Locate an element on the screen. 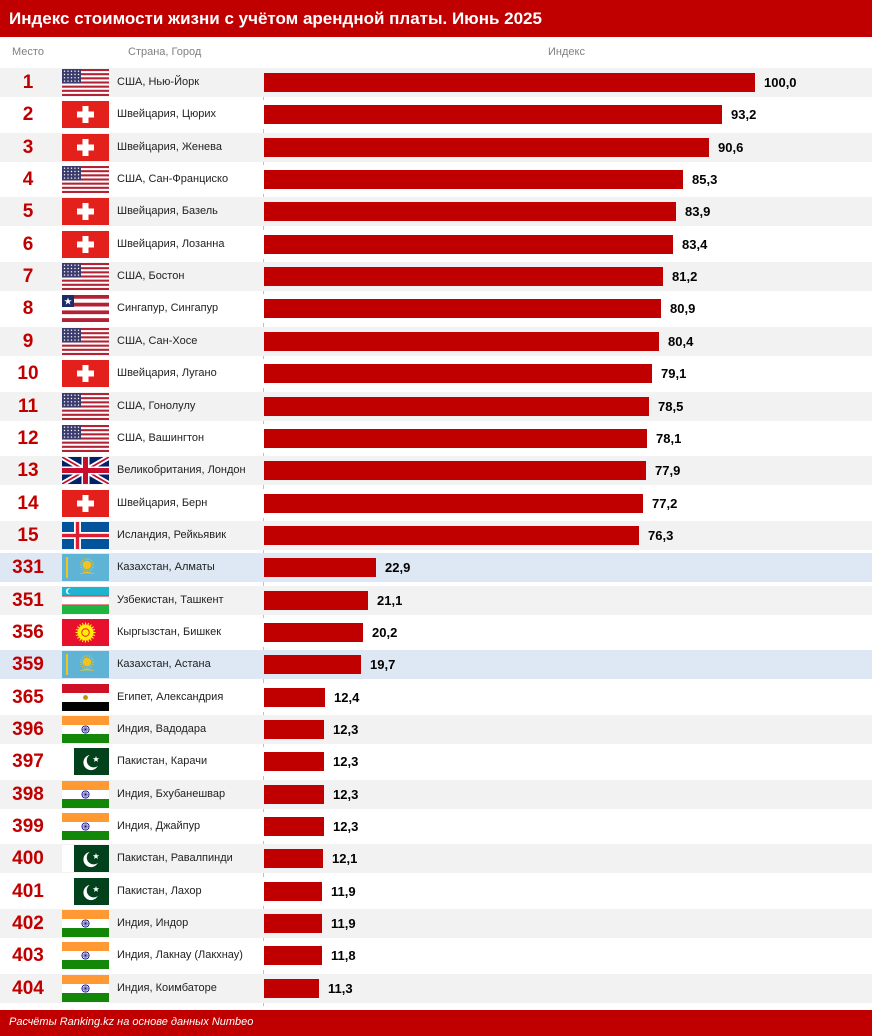 The width and height of the screenshot is (872, 1036). rank-label: 8 is located at coordinates (28, 308).